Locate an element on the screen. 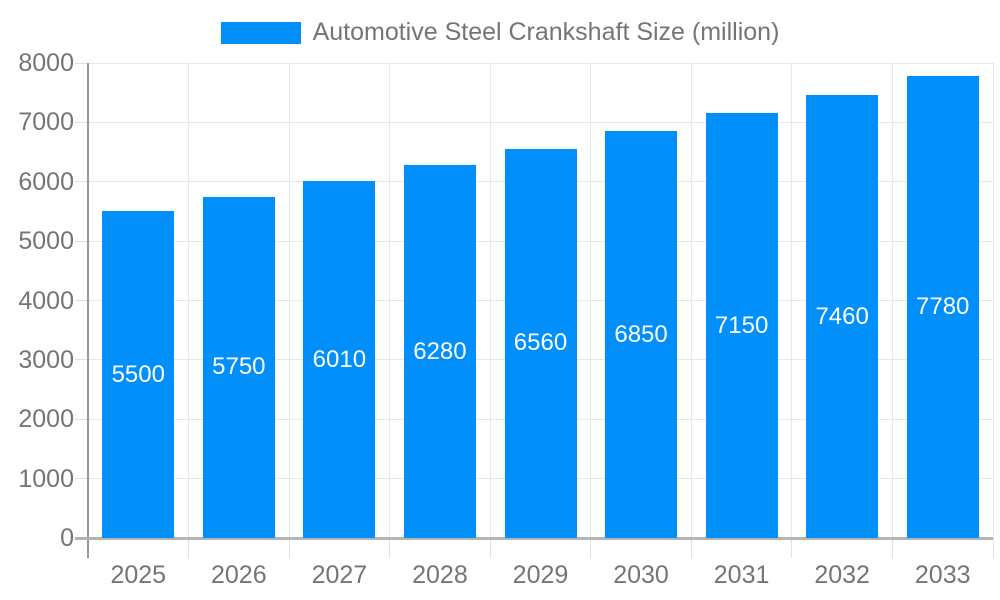 This screenshot has height=600, width=1000. x-axis-label: 2031 is located at coordinates (741, 575).